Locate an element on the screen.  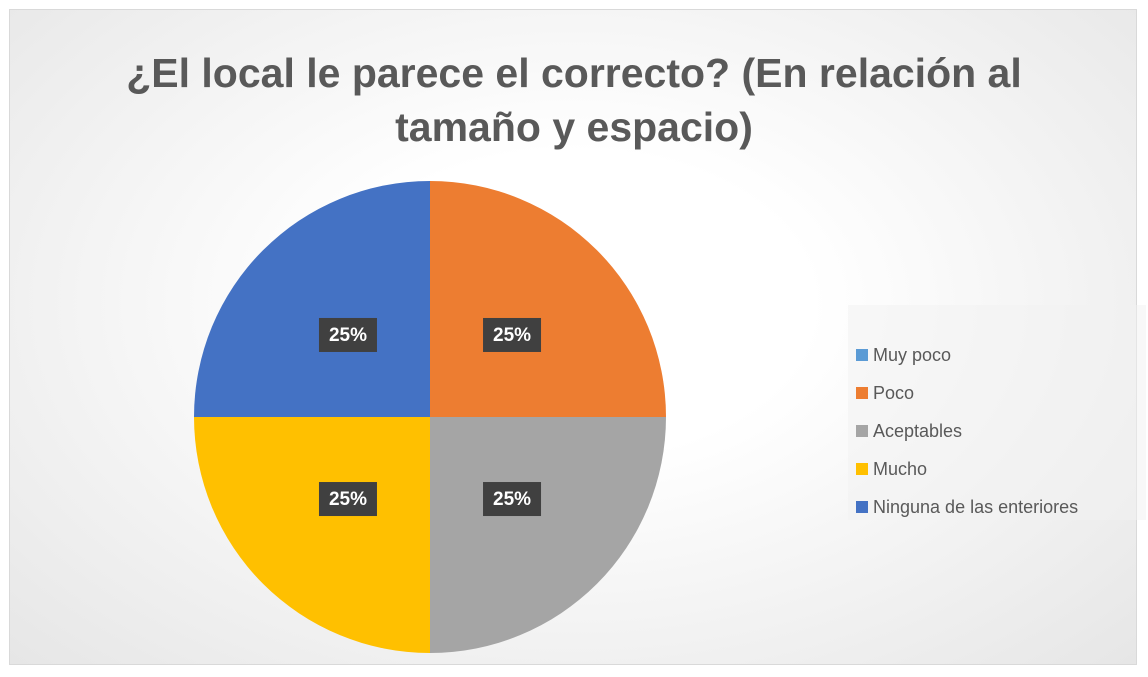
legend-label: Mucho is located at coordinates (900, 469).